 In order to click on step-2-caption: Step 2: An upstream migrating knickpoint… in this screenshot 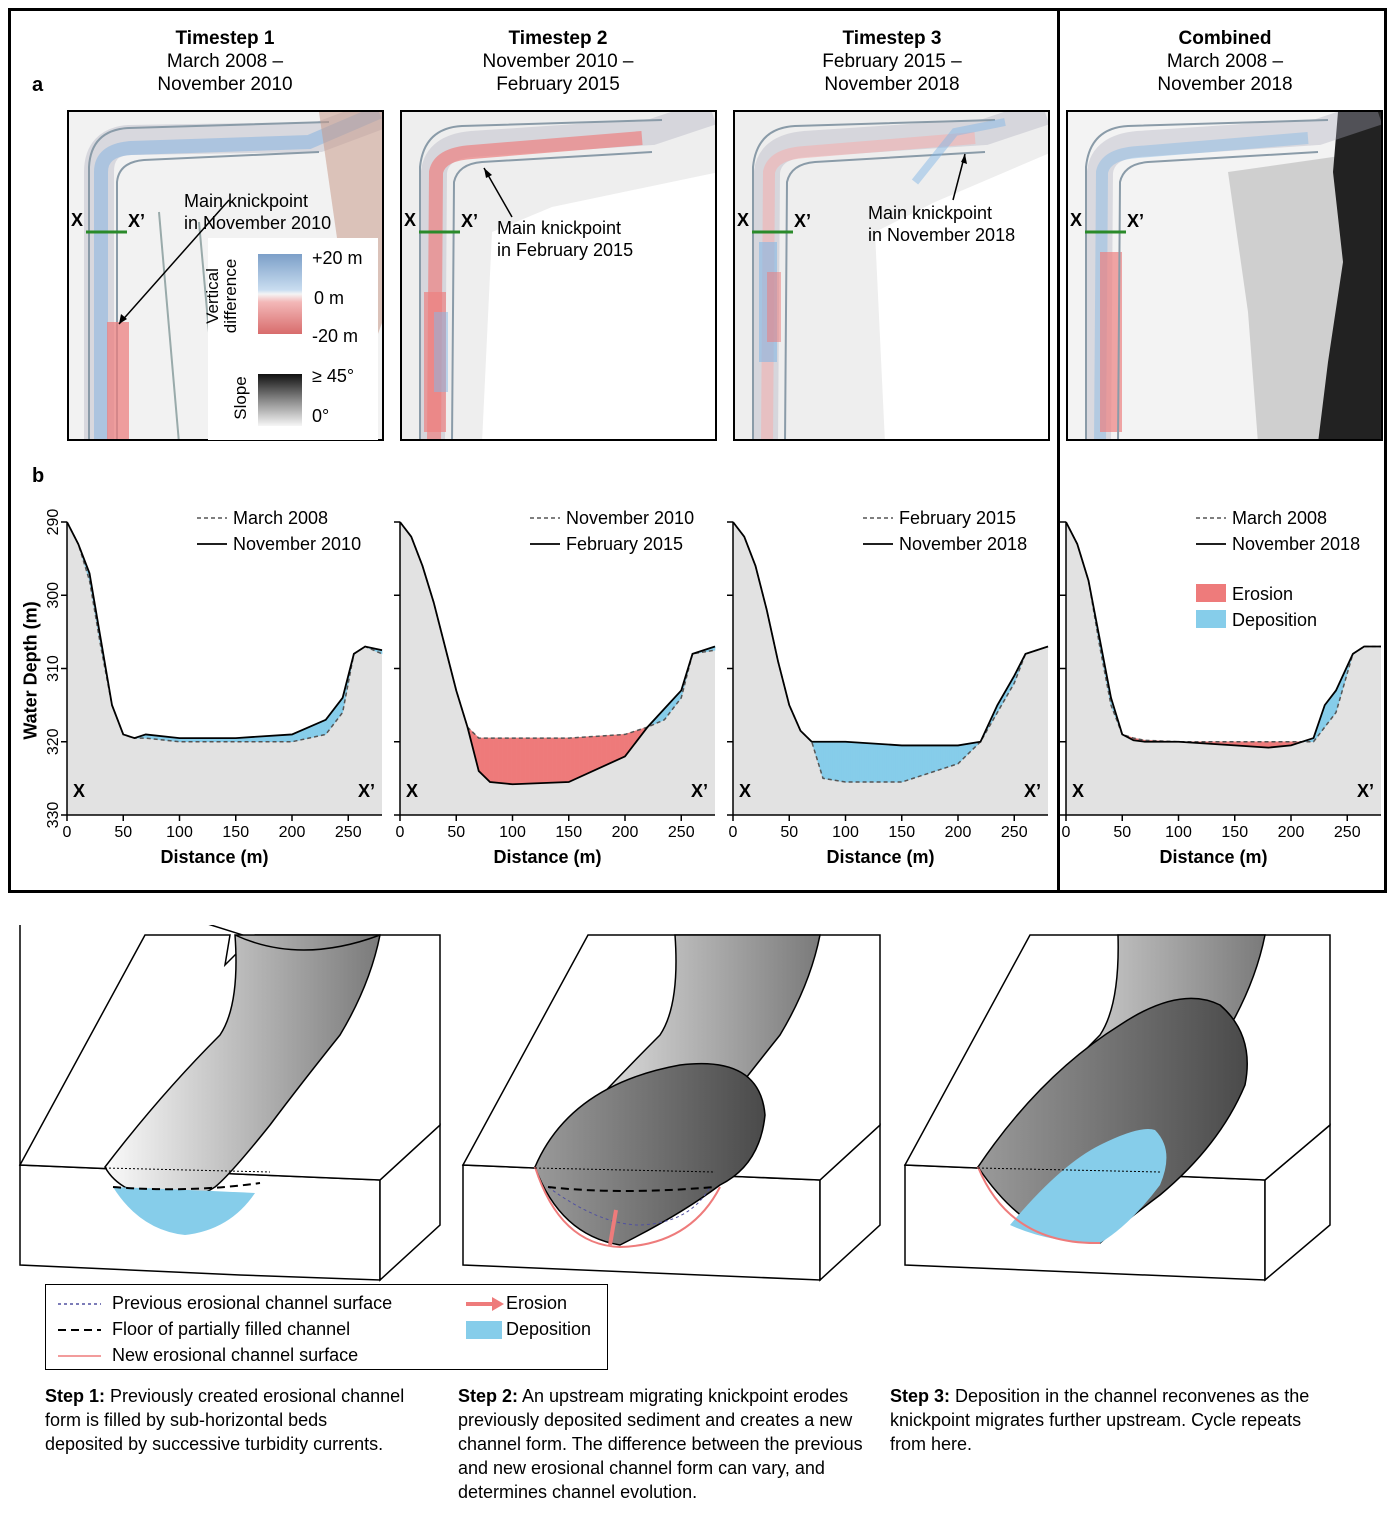, I will do `click(660, 1444)`.